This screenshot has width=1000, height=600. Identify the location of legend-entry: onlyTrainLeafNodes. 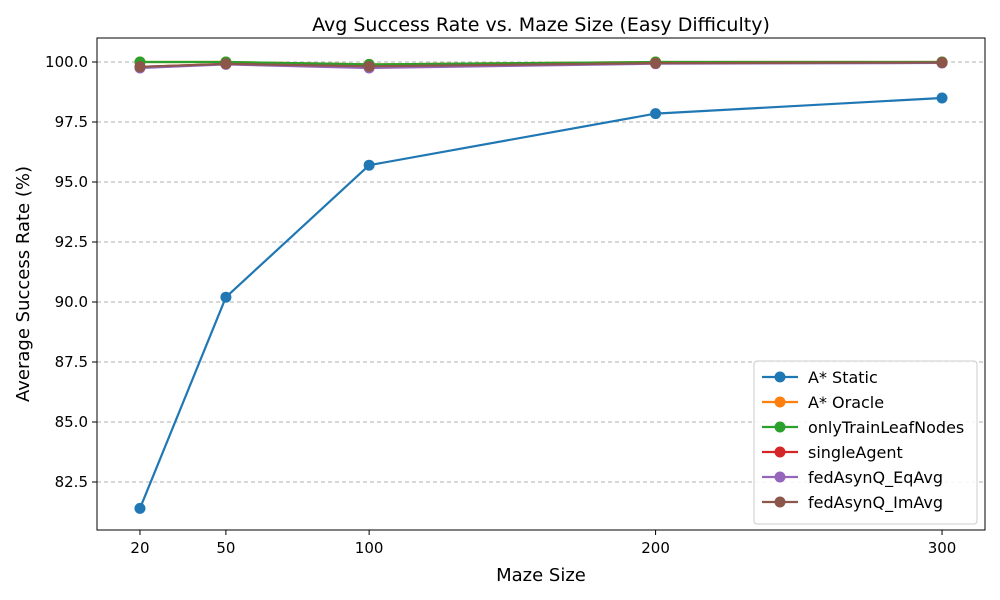
(863, 427).